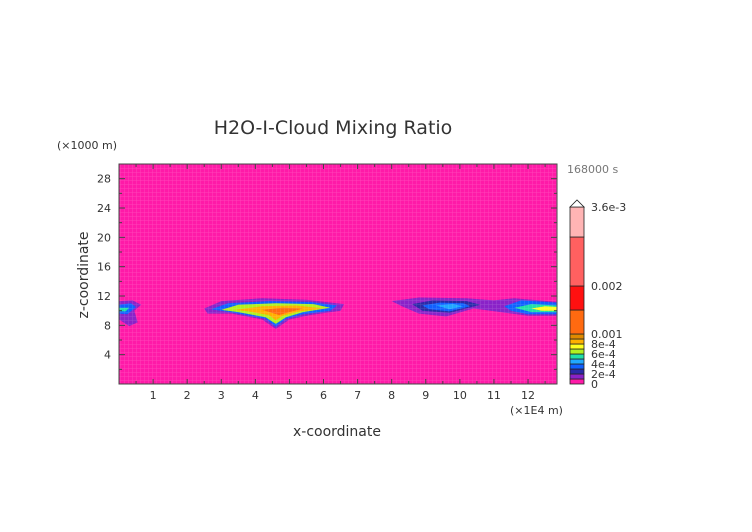  What do you see at coordinates (337, 432) in the screenshot?
I see `x-axis-label: x-coordinate` at bounding box center [337, 432].